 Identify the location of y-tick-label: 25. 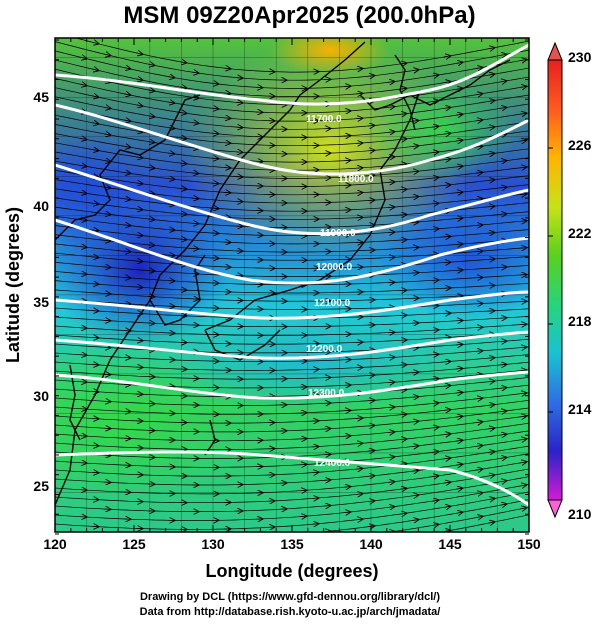
(41, 486).